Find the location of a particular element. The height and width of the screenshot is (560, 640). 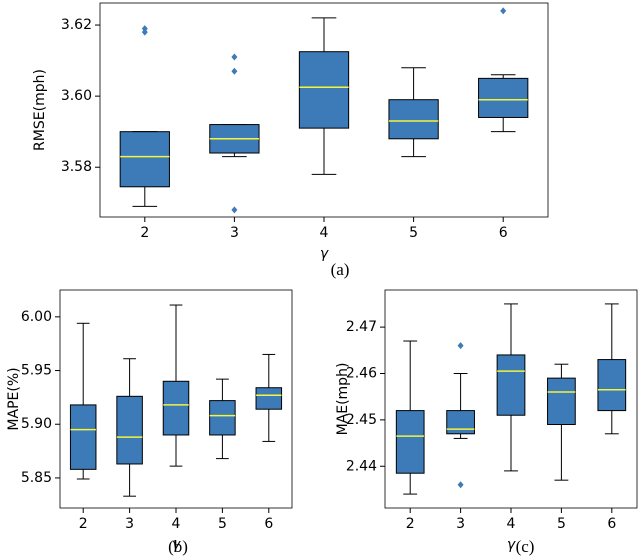

y-tick-label: 5.85 is located at coordinates (36, 478).